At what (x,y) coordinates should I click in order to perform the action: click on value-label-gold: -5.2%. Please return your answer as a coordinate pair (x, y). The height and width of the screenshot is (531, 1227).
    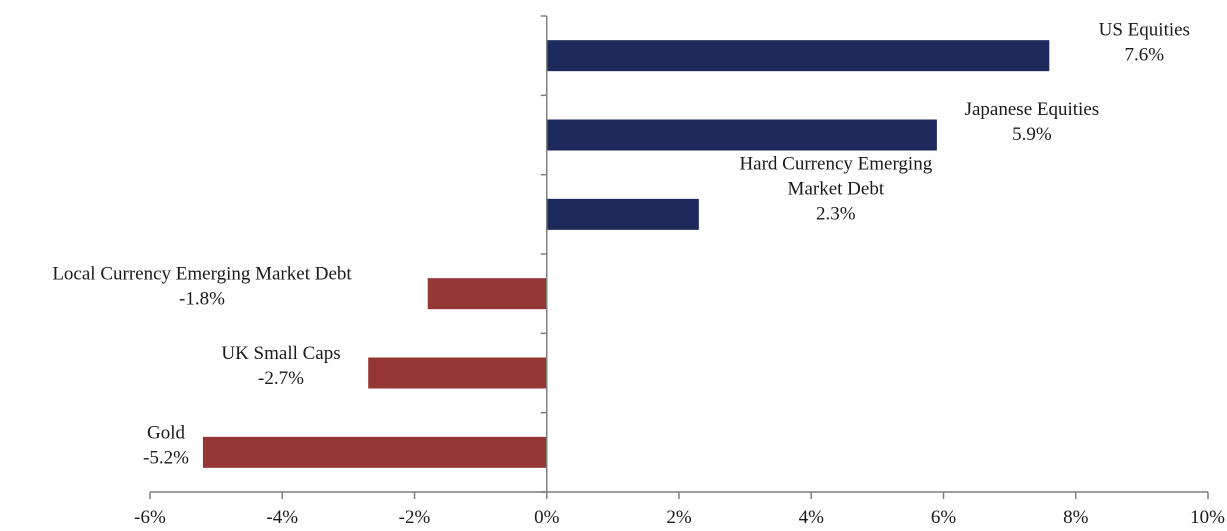
    Looking at the image, I should click on (166, 457).